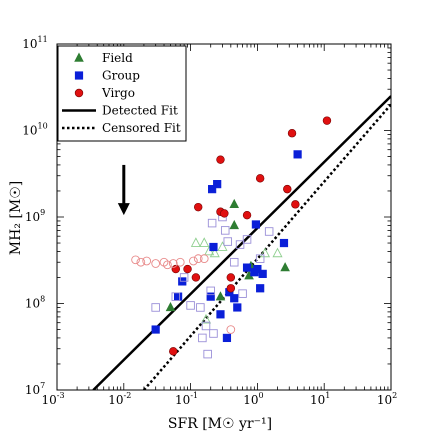  What do you see at coordinates (119, 399) in the screenshot?
I see `x-tick-label: 10⁻²` at bounding box center [119, 399].